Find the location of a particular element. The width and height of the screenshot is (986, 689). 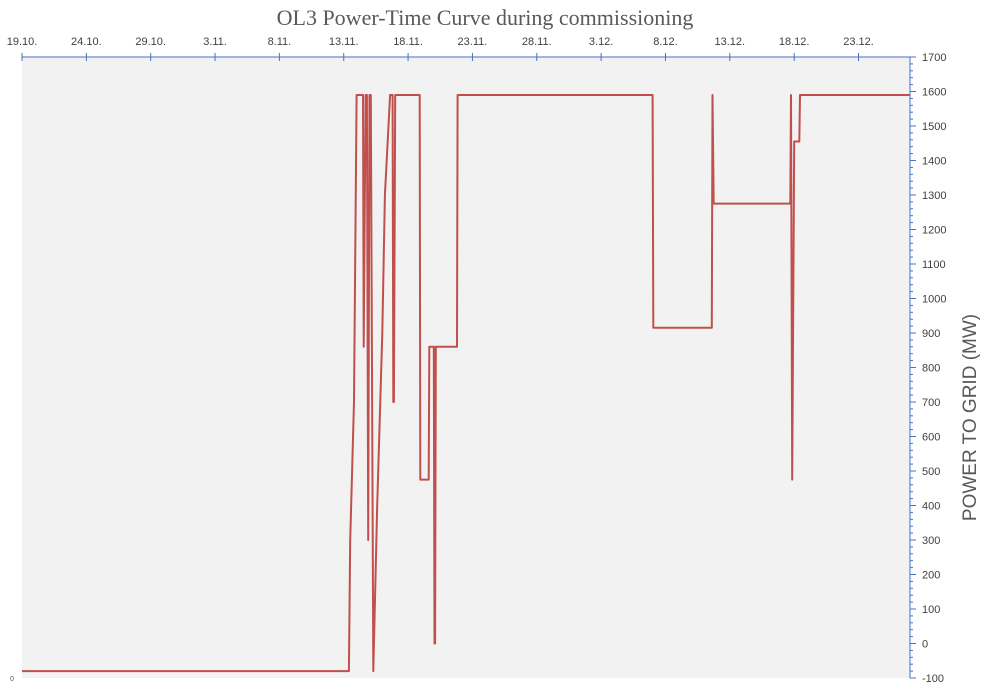

y-tick-label: 600 is located at coordinates (931, 438).